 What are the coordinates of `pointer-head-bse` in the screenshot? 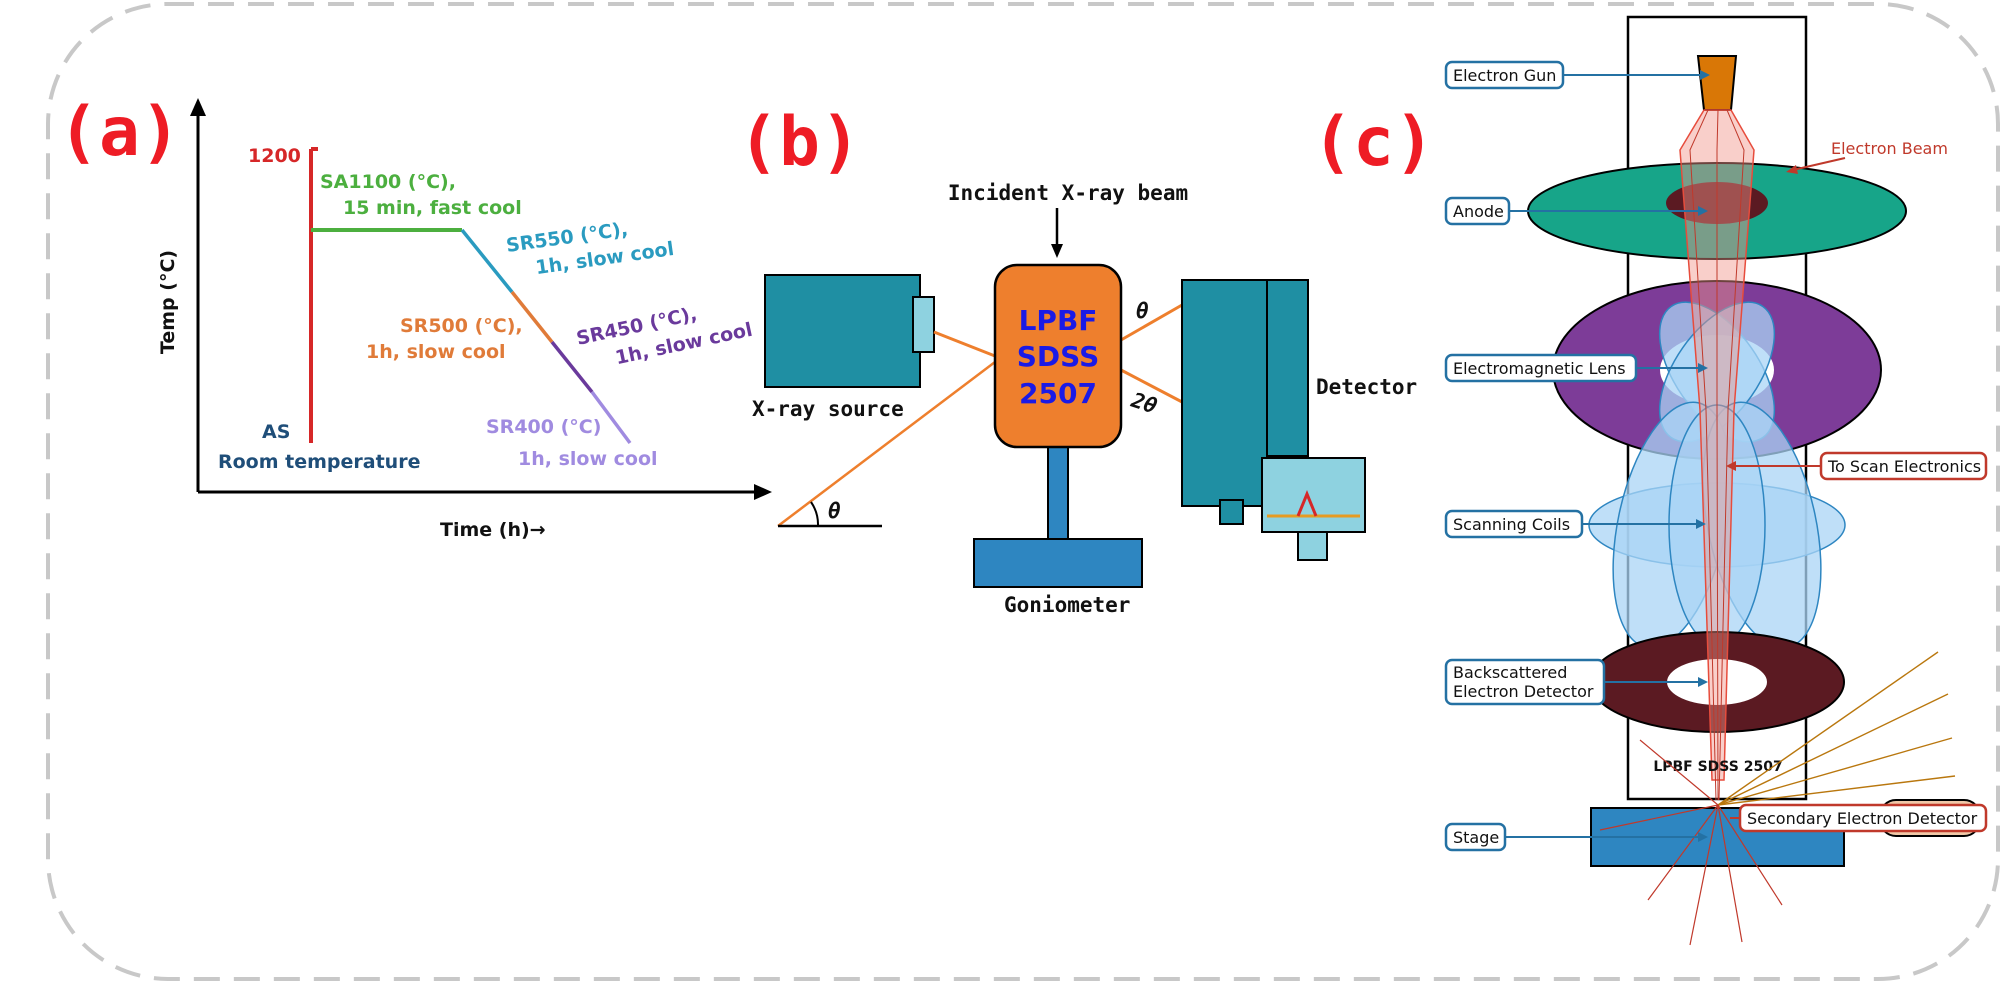 It's located at (1703, 682).